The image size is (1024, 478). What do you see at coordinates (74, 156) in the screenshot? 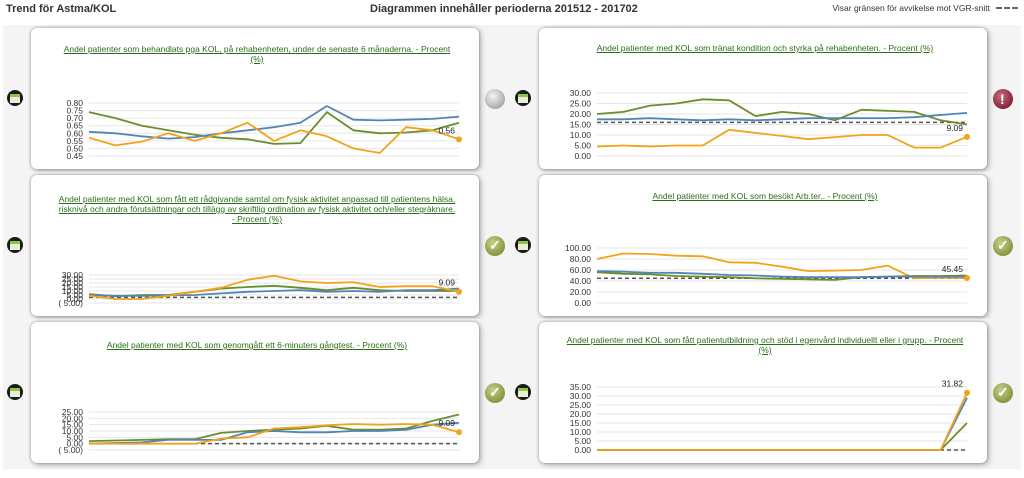
I see `y-tick-label: 0.45` at bounding box center [74, 156].